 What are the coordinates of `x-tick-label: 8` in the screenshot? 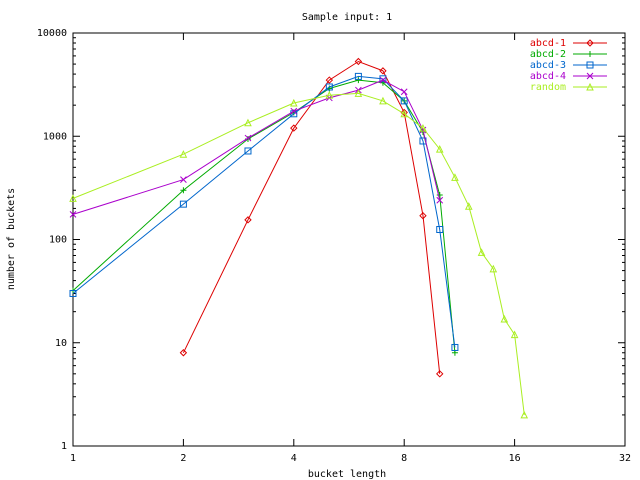 It's located at (404, 458).